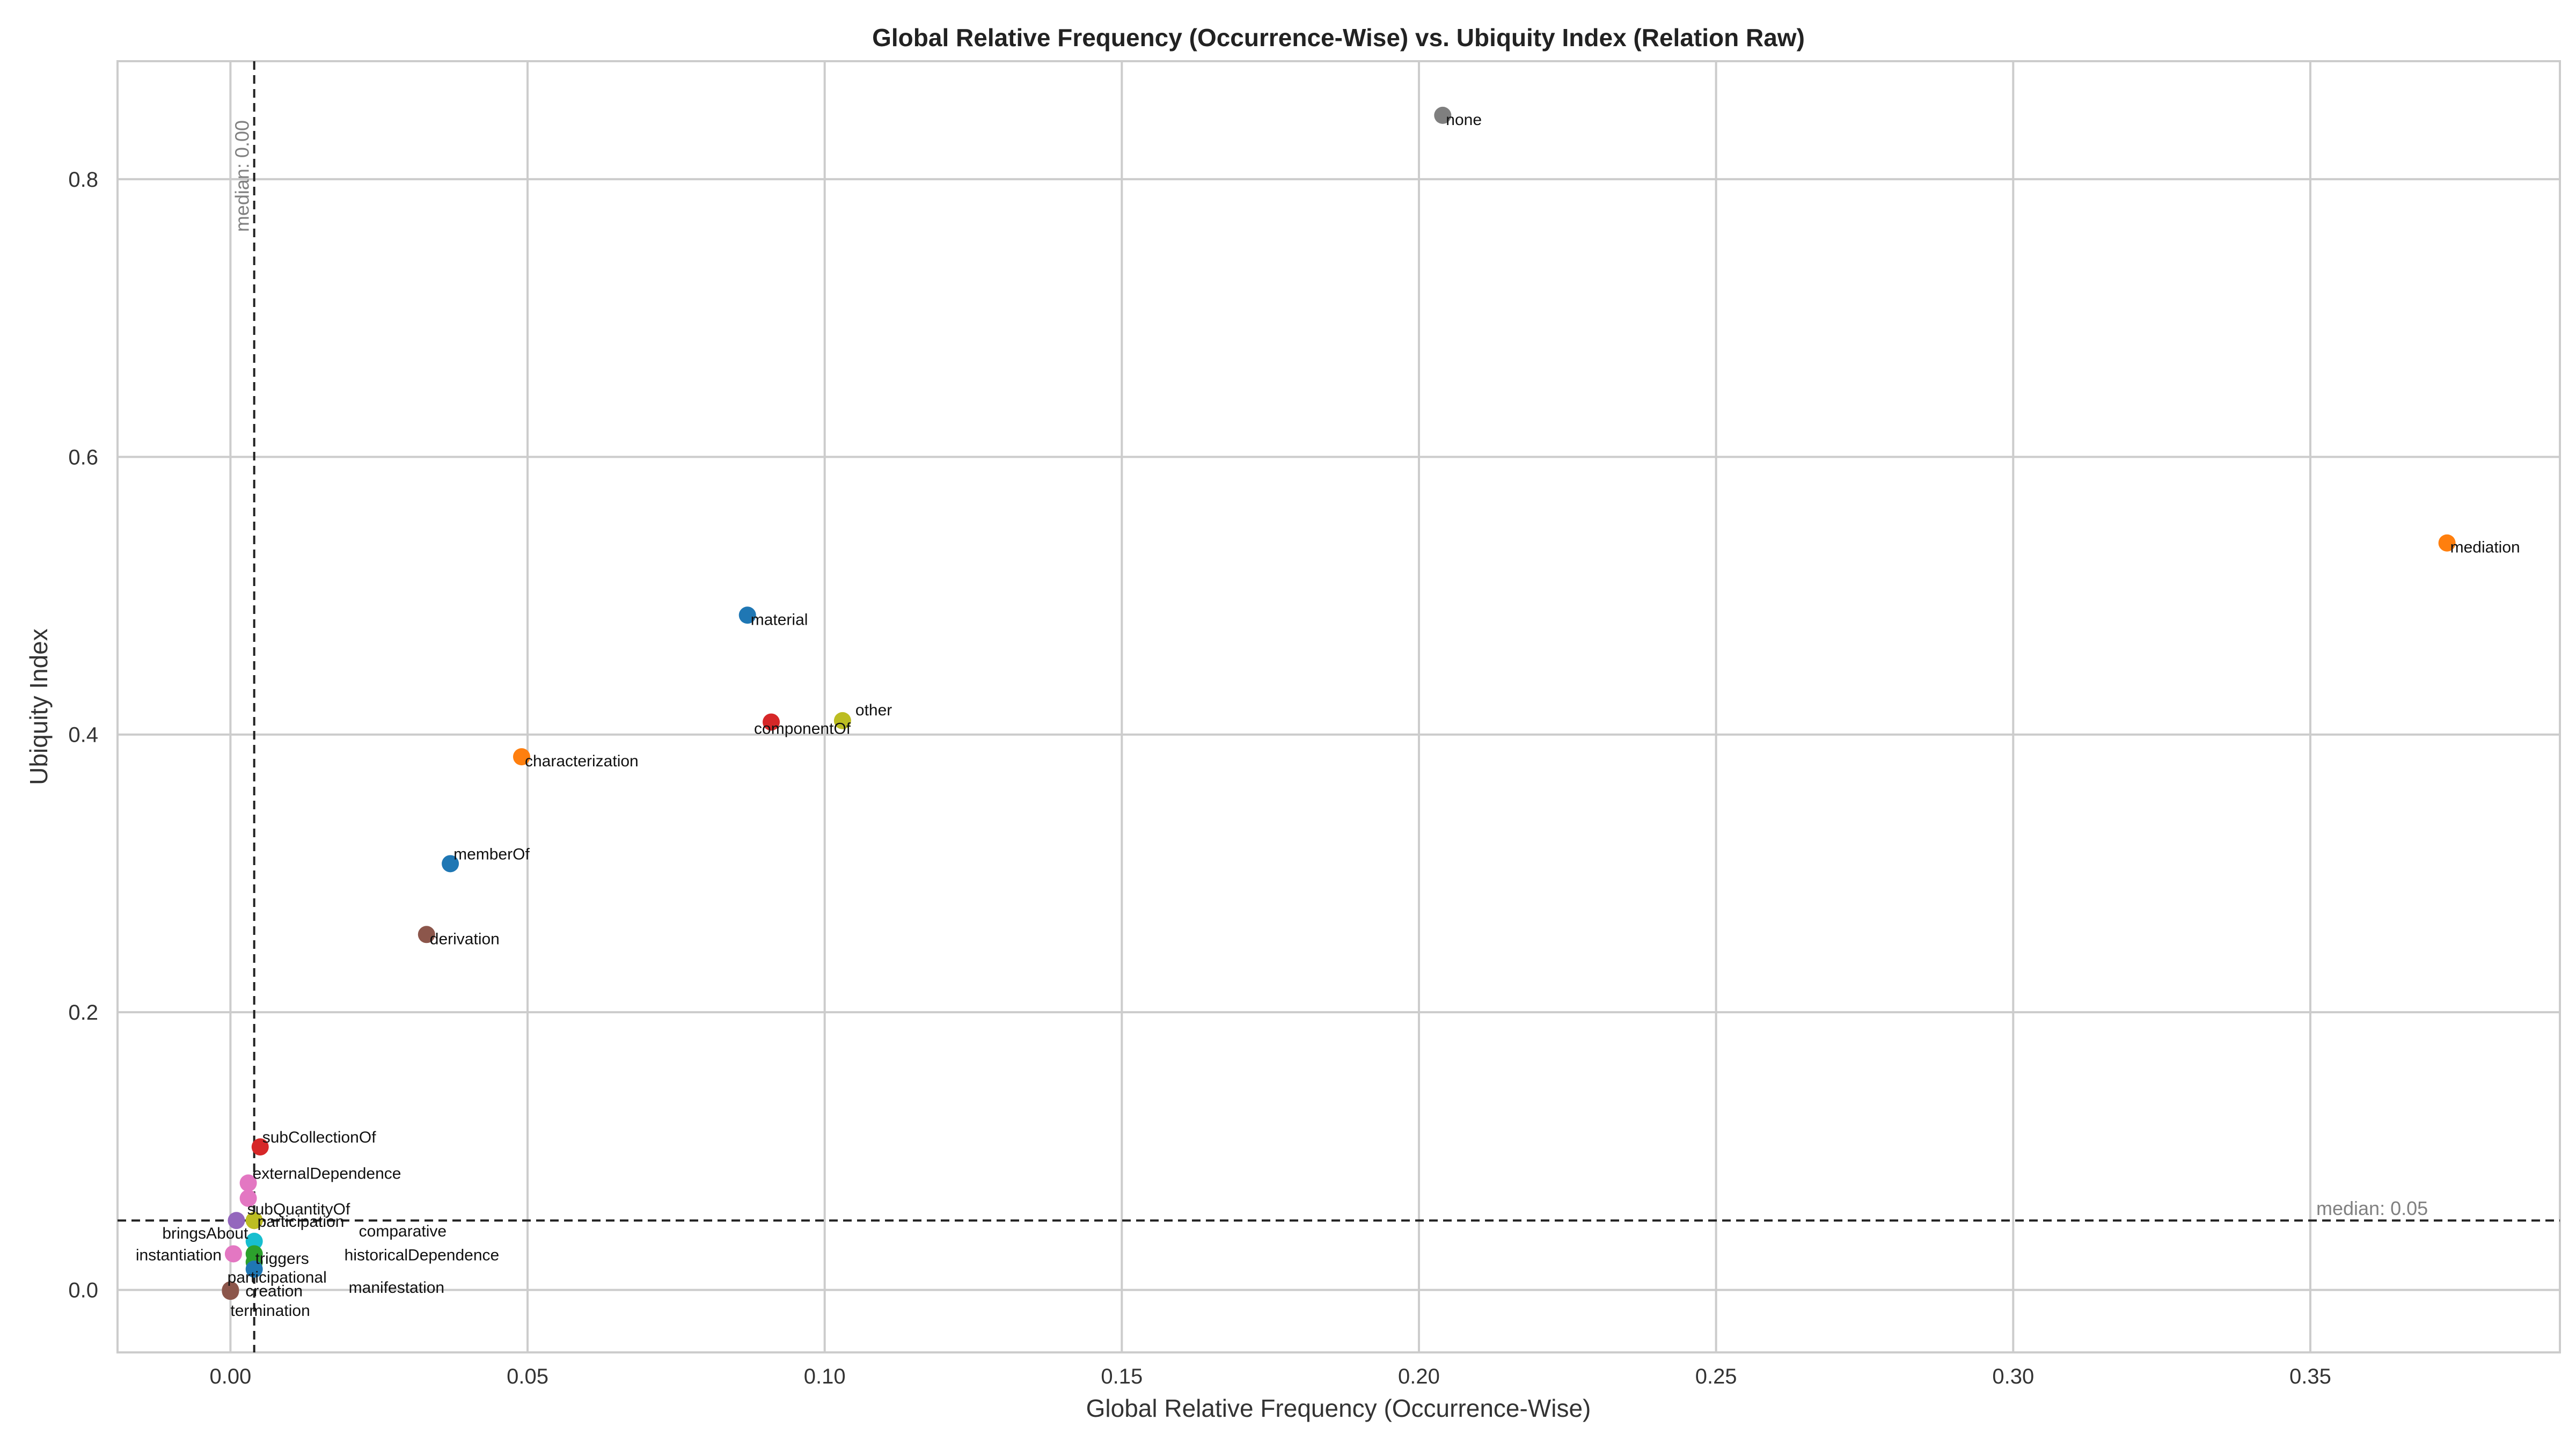  Describe the element at coordinates (277, 1277) in the screenshot. I see `point-label-participational: participational` at that location.